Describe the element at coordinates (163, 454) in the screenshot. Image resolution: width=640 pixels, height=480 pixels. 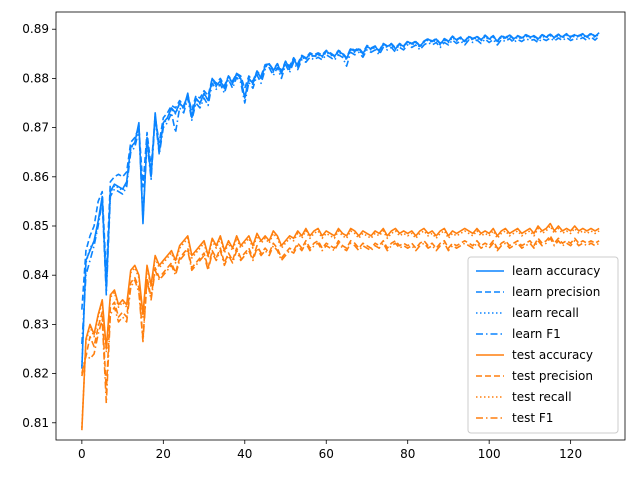
I see `x-tick-label: 20` at that location.